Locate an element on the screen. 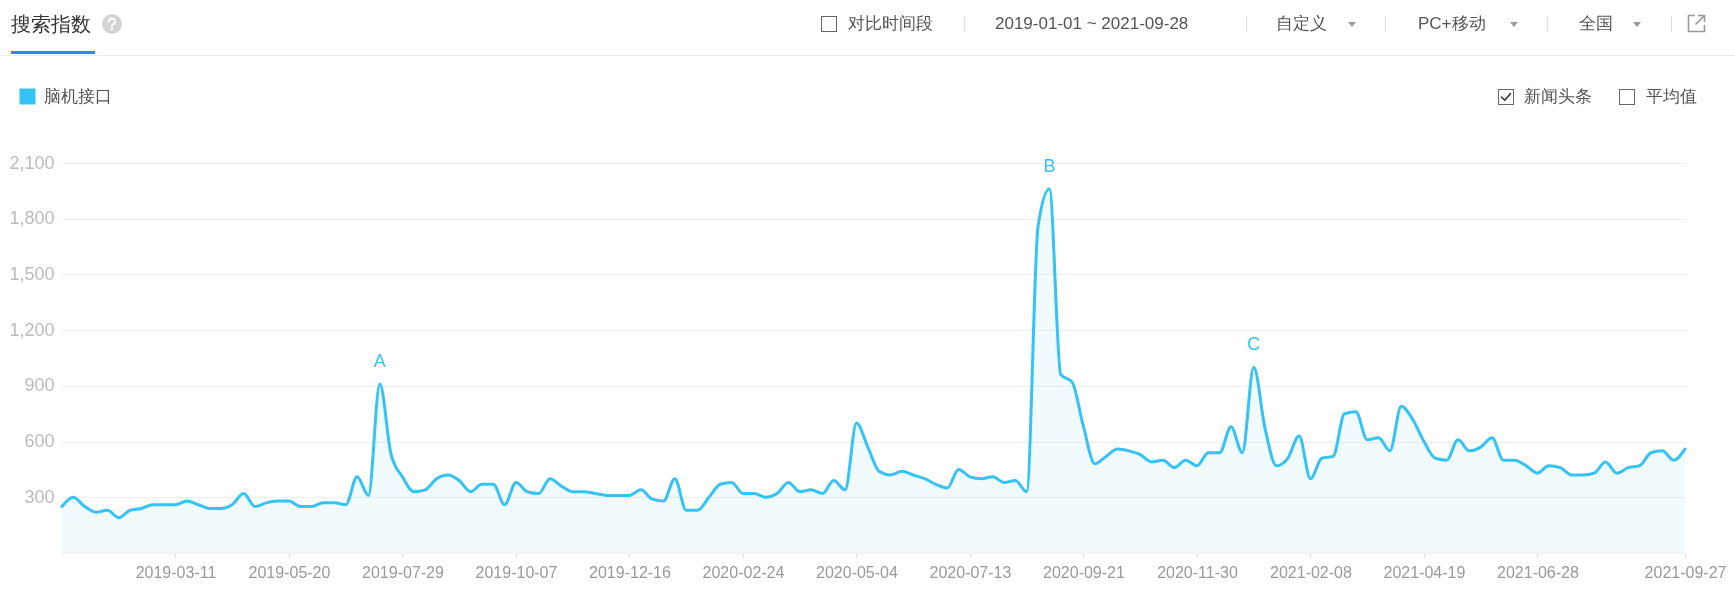 The height and width of the screenshot is (599, 1735). x-tick-label: 2020-09-21 is located at coordinates (1084, 572).